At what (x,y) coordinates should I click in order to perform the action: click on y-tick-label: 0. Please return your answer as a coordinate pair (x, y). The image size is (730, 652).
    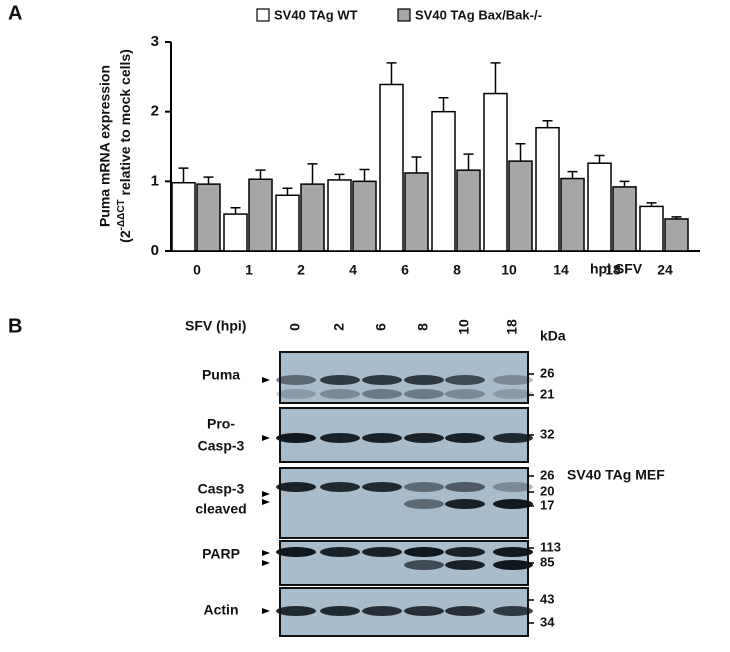
    Looking at the image, I should click on (155, 250).